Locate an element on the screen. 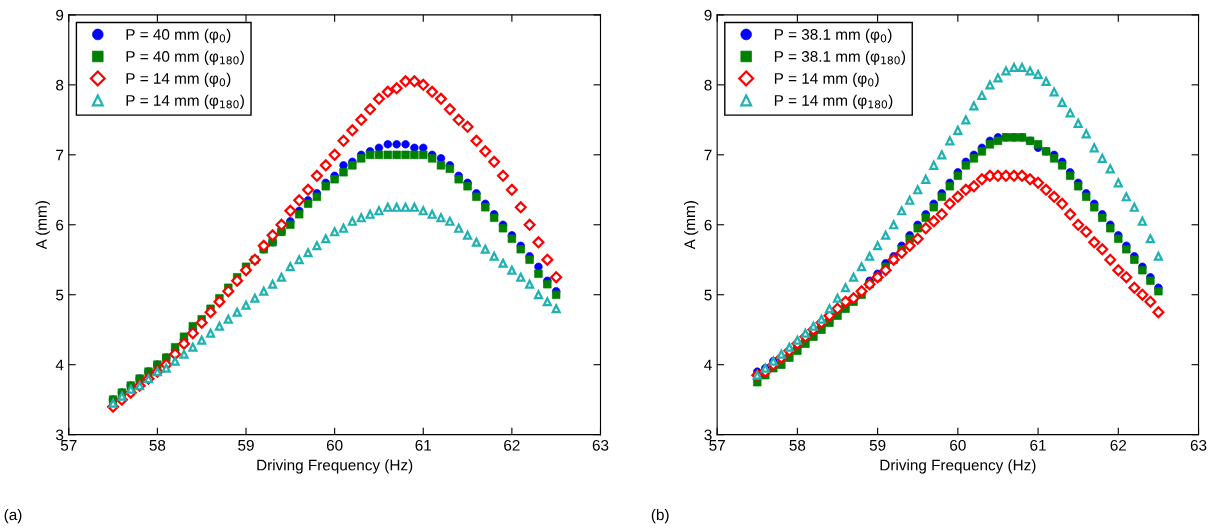  legend-label: P = 38.1 mm (φ$_{180}$) is located at coordinates (840, 57).